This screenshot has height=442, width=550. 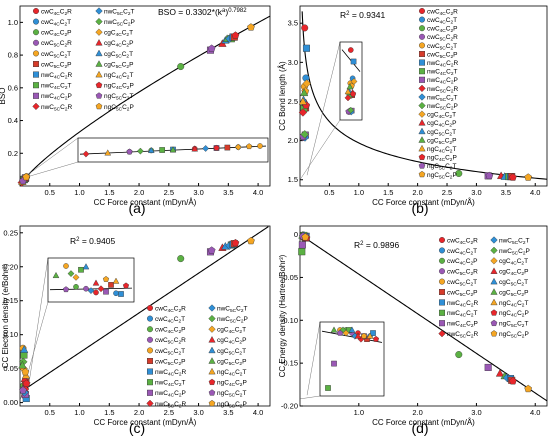 What do you see at coordinates (50, 192) in the screenshot?
I see `x-tick-label: 0.5` at bounding box center [50, 192].